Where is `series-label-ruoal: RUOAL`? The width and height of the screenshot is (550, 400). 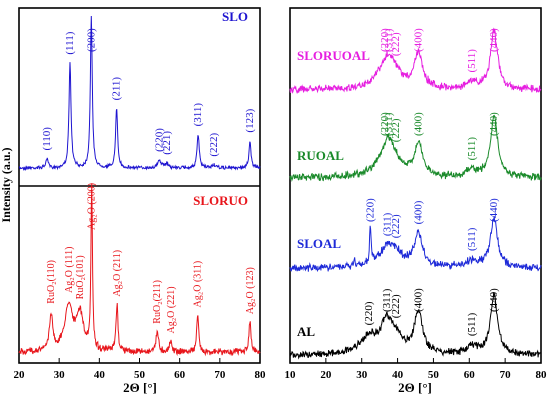 series-label-ruoal: RUOAL is located at coordinates (320, 155).